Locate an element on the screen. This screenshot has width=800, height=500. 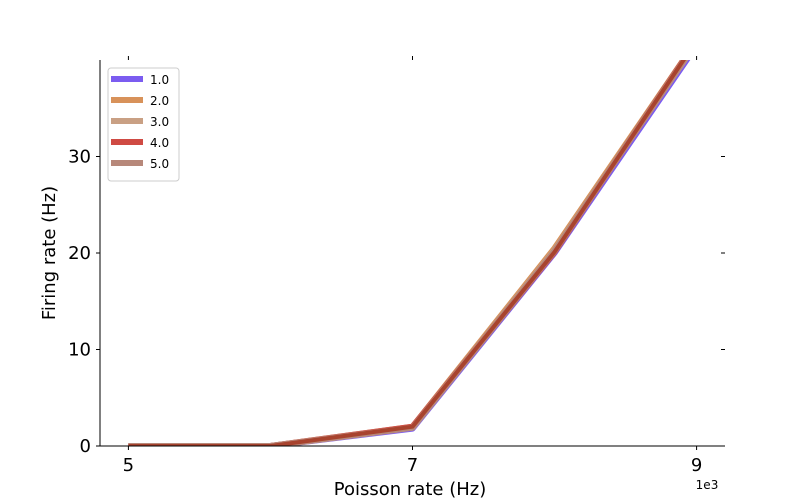
y-tick-label: 20 is located at coordinates (79, 253).